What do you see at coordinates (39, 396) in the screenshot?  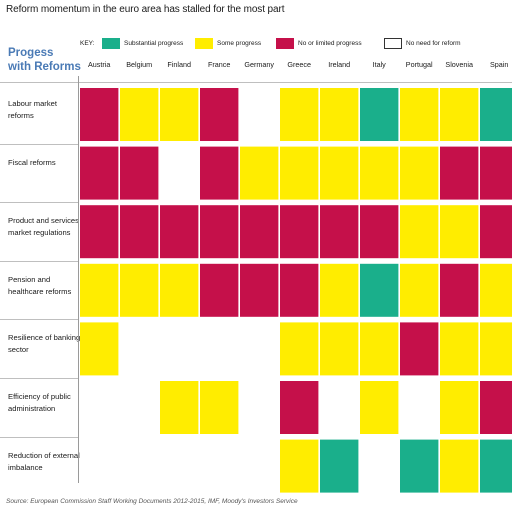 I see `row-label-line: Efficiency of public` at bounding box center [39, 396].